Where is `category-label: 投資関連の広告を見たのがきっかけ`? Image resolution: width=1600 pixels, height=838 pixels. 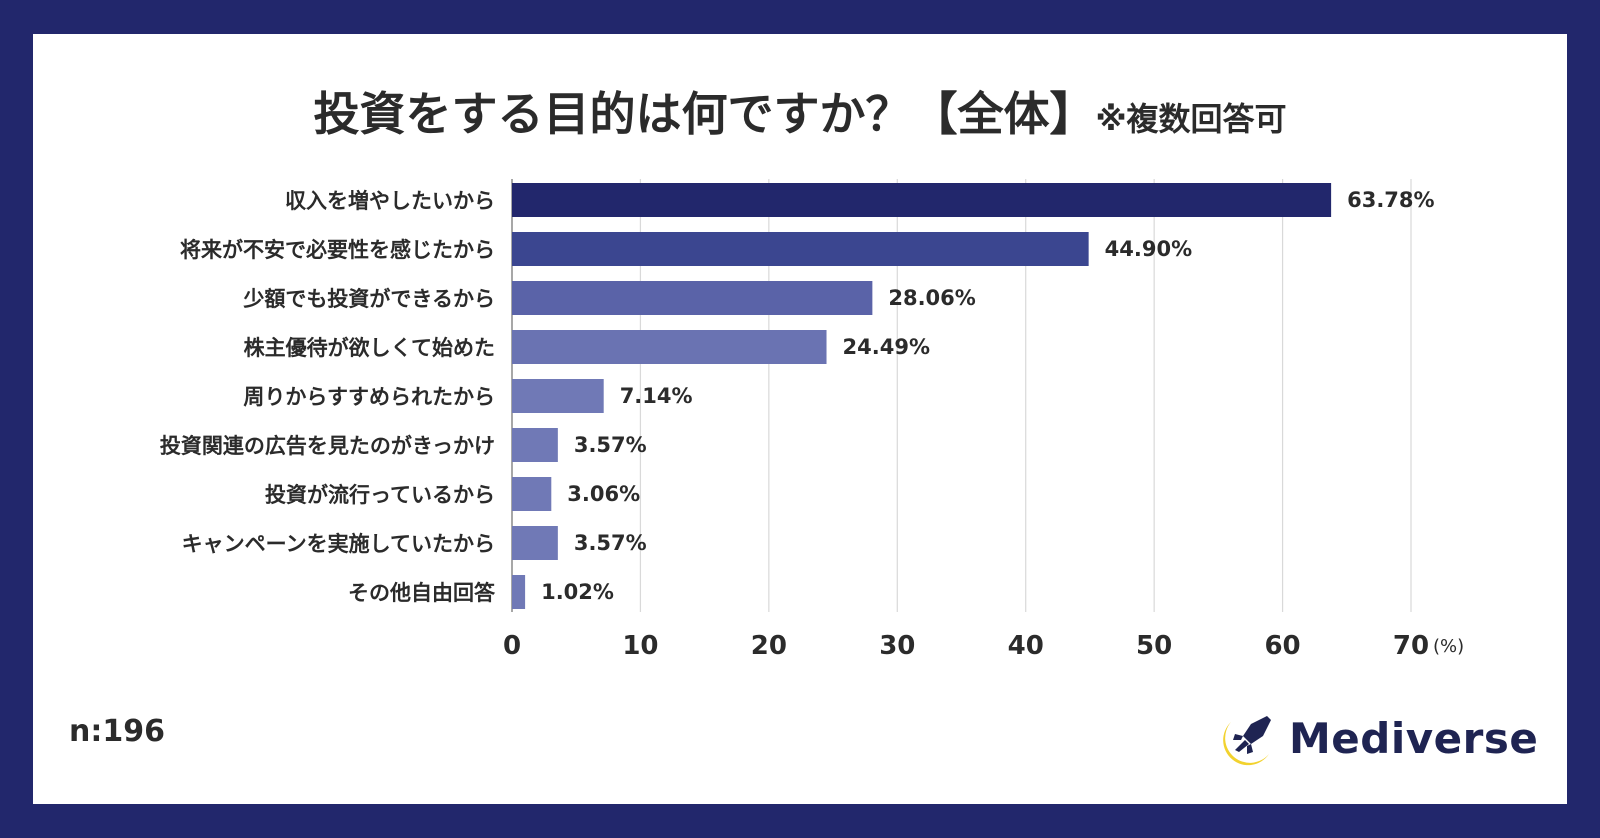 category-label: 投資関連の広告を見たのがきっかけ is located at coordinates (327, 446).